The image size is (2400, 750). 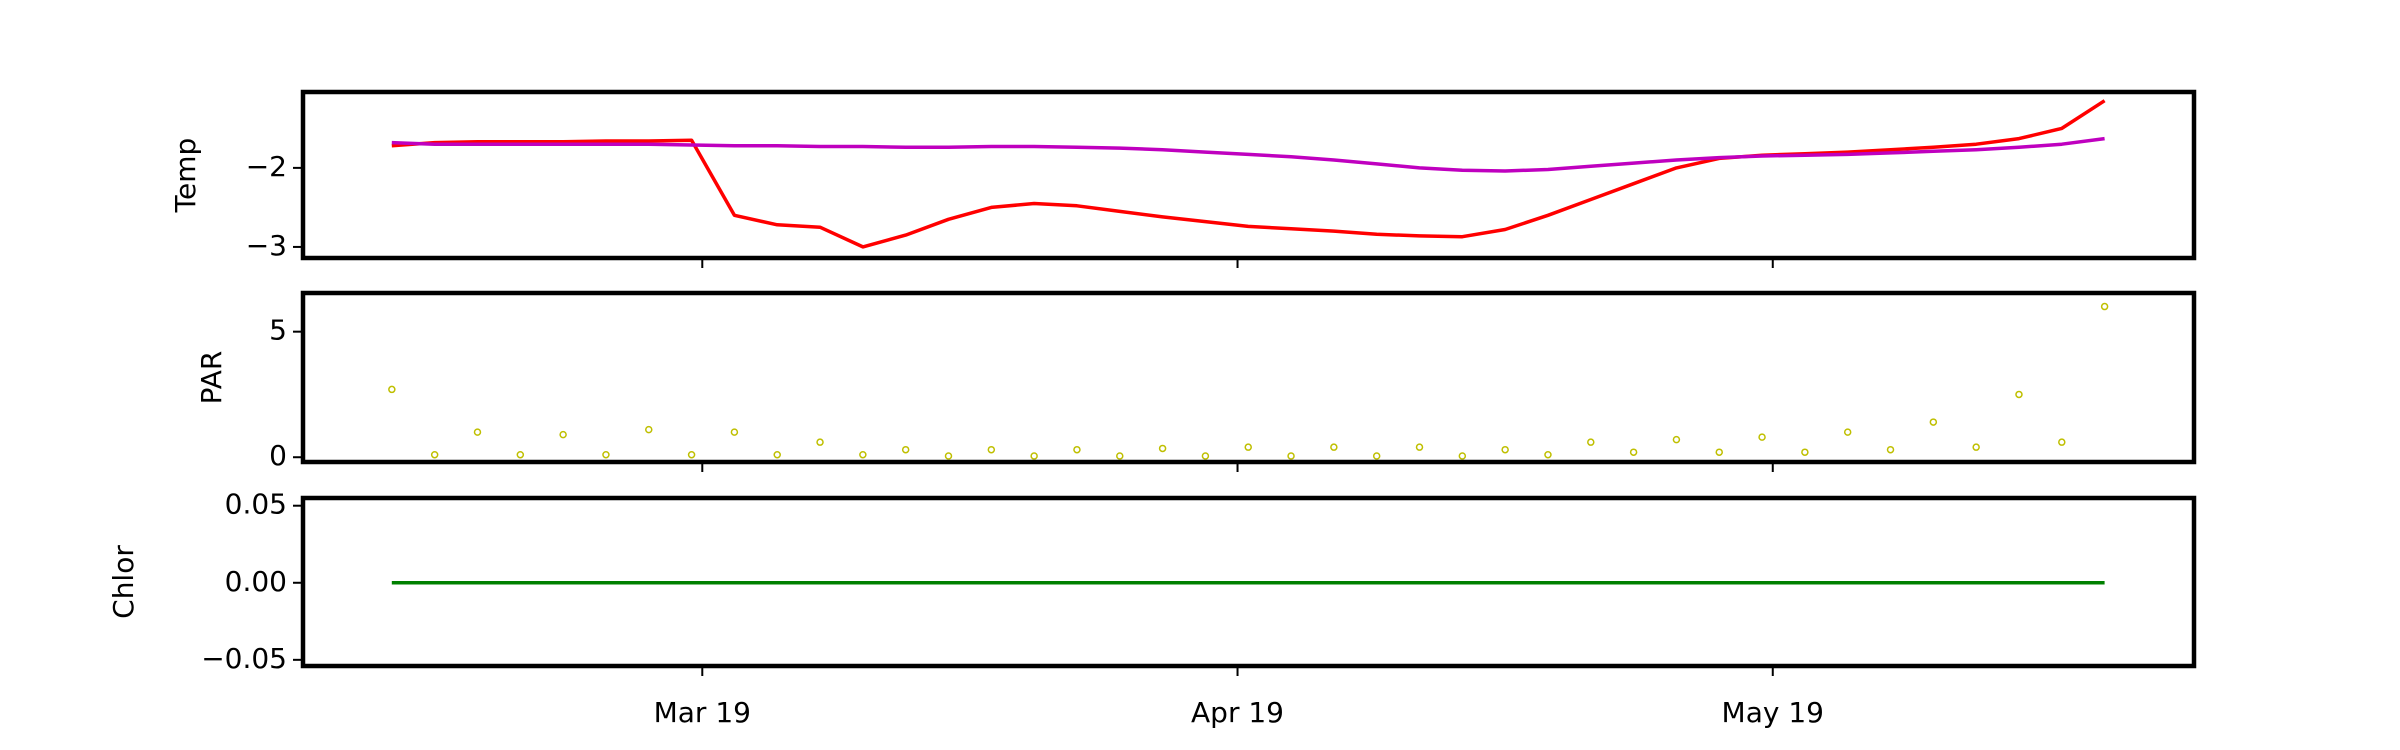 What do you see at coordinates (244, 658) in the screenshot?
I see `y-tick-label: −0.05` at bounding box center [244, 658].